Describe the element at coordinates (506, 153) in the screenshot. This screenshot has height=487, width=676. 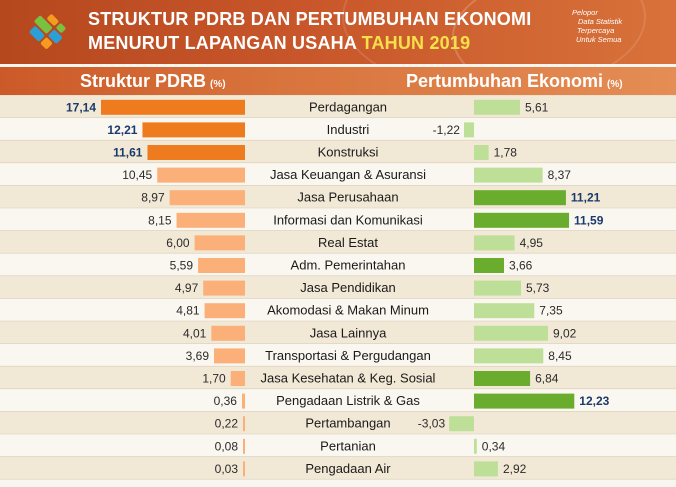
I see `growth-value-label: 1,78` at that location.